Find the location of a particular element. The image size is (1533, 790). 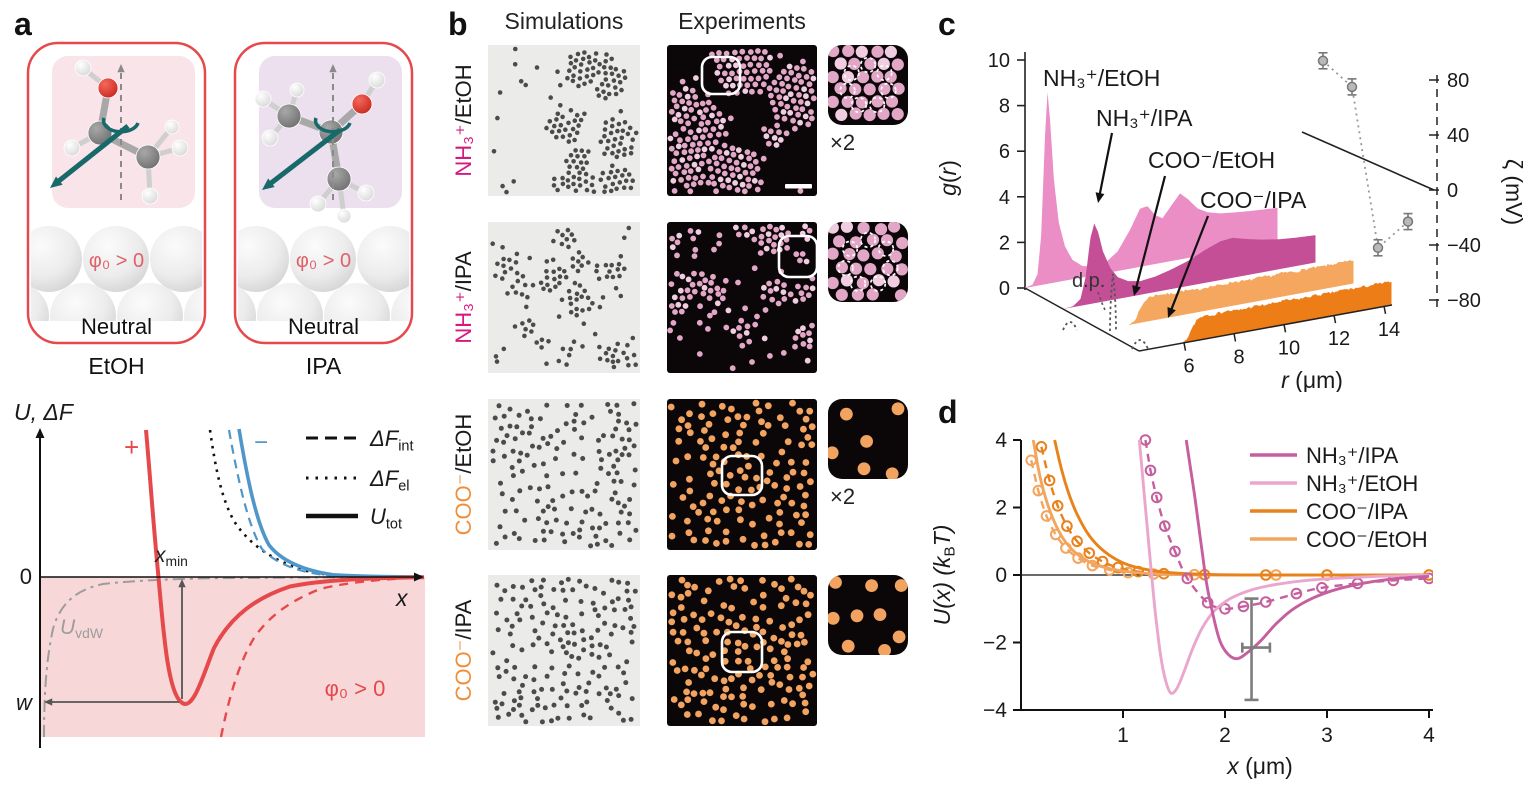

zeta-axis-label: ζ (mV) is located at coordinates (1514, 192).